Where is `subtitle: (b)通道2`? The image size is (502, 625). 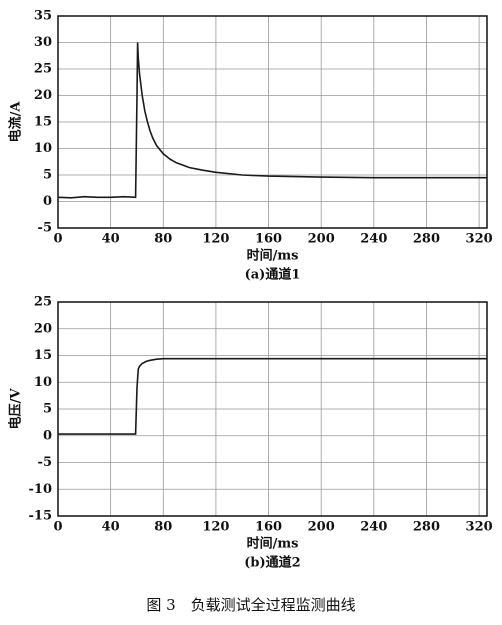 subtitle: (b)通道2 is located at coordinates (272, 563).